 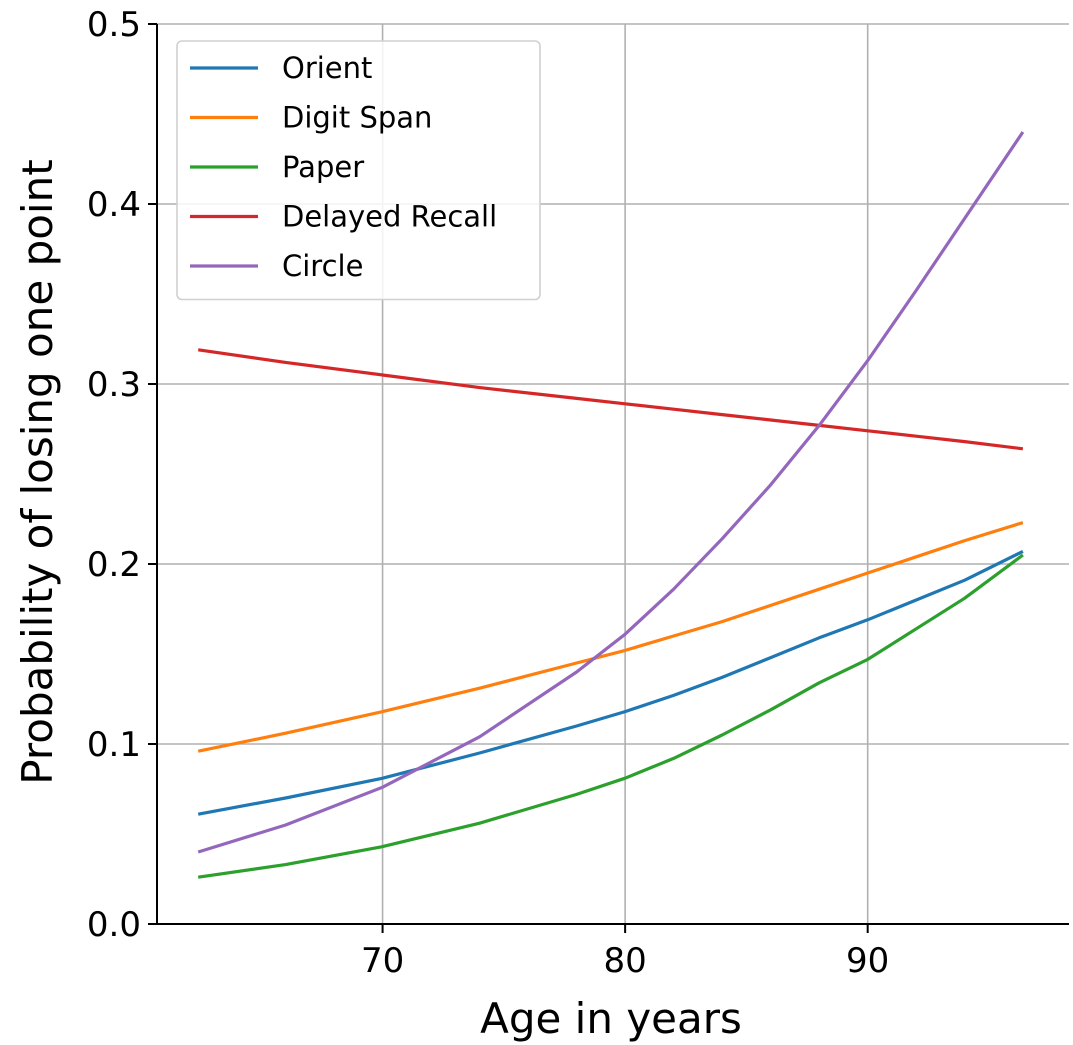 What do you see at coordinates (37, 471) in the screenshot?
I see `y-axis-label: Probability of losing one point` at bounding box center [37, 471].